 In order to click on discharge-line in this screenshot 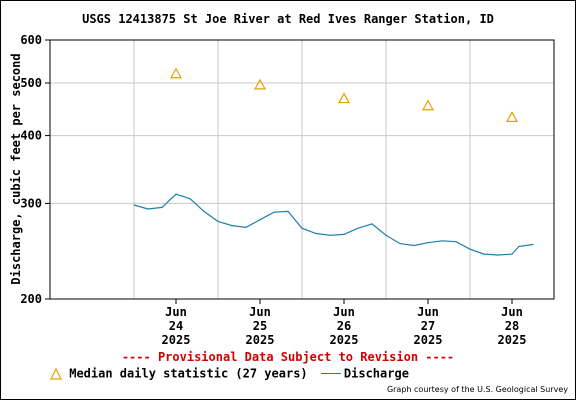, I will do `click(333, 224)`.